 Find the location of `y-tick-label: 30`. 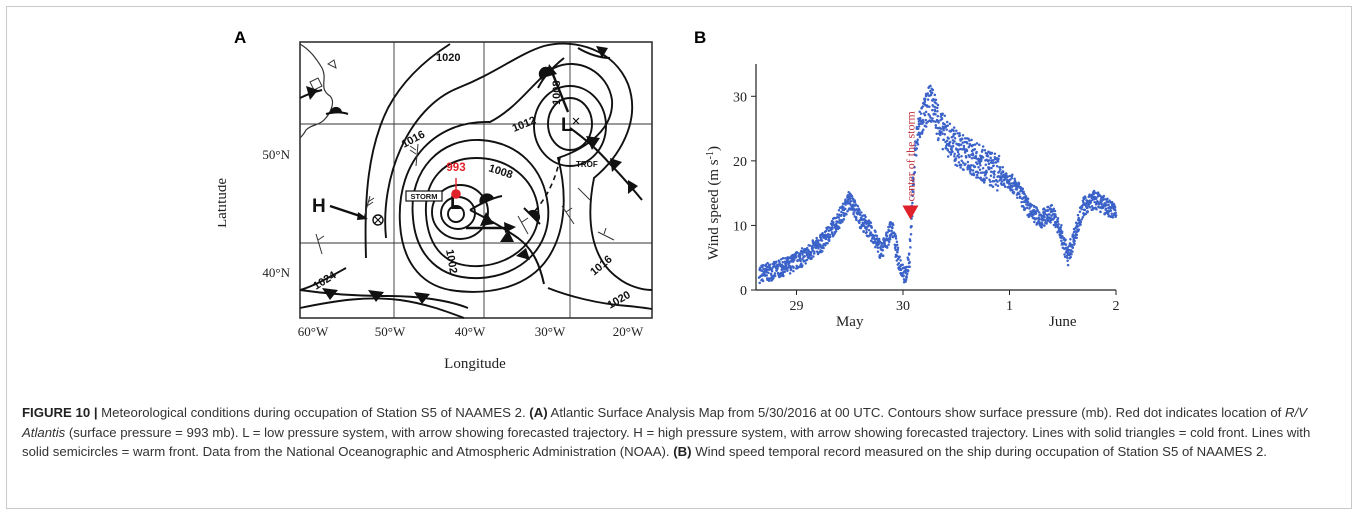

y-tick-label: 30 is located at coordinates (740, 97).